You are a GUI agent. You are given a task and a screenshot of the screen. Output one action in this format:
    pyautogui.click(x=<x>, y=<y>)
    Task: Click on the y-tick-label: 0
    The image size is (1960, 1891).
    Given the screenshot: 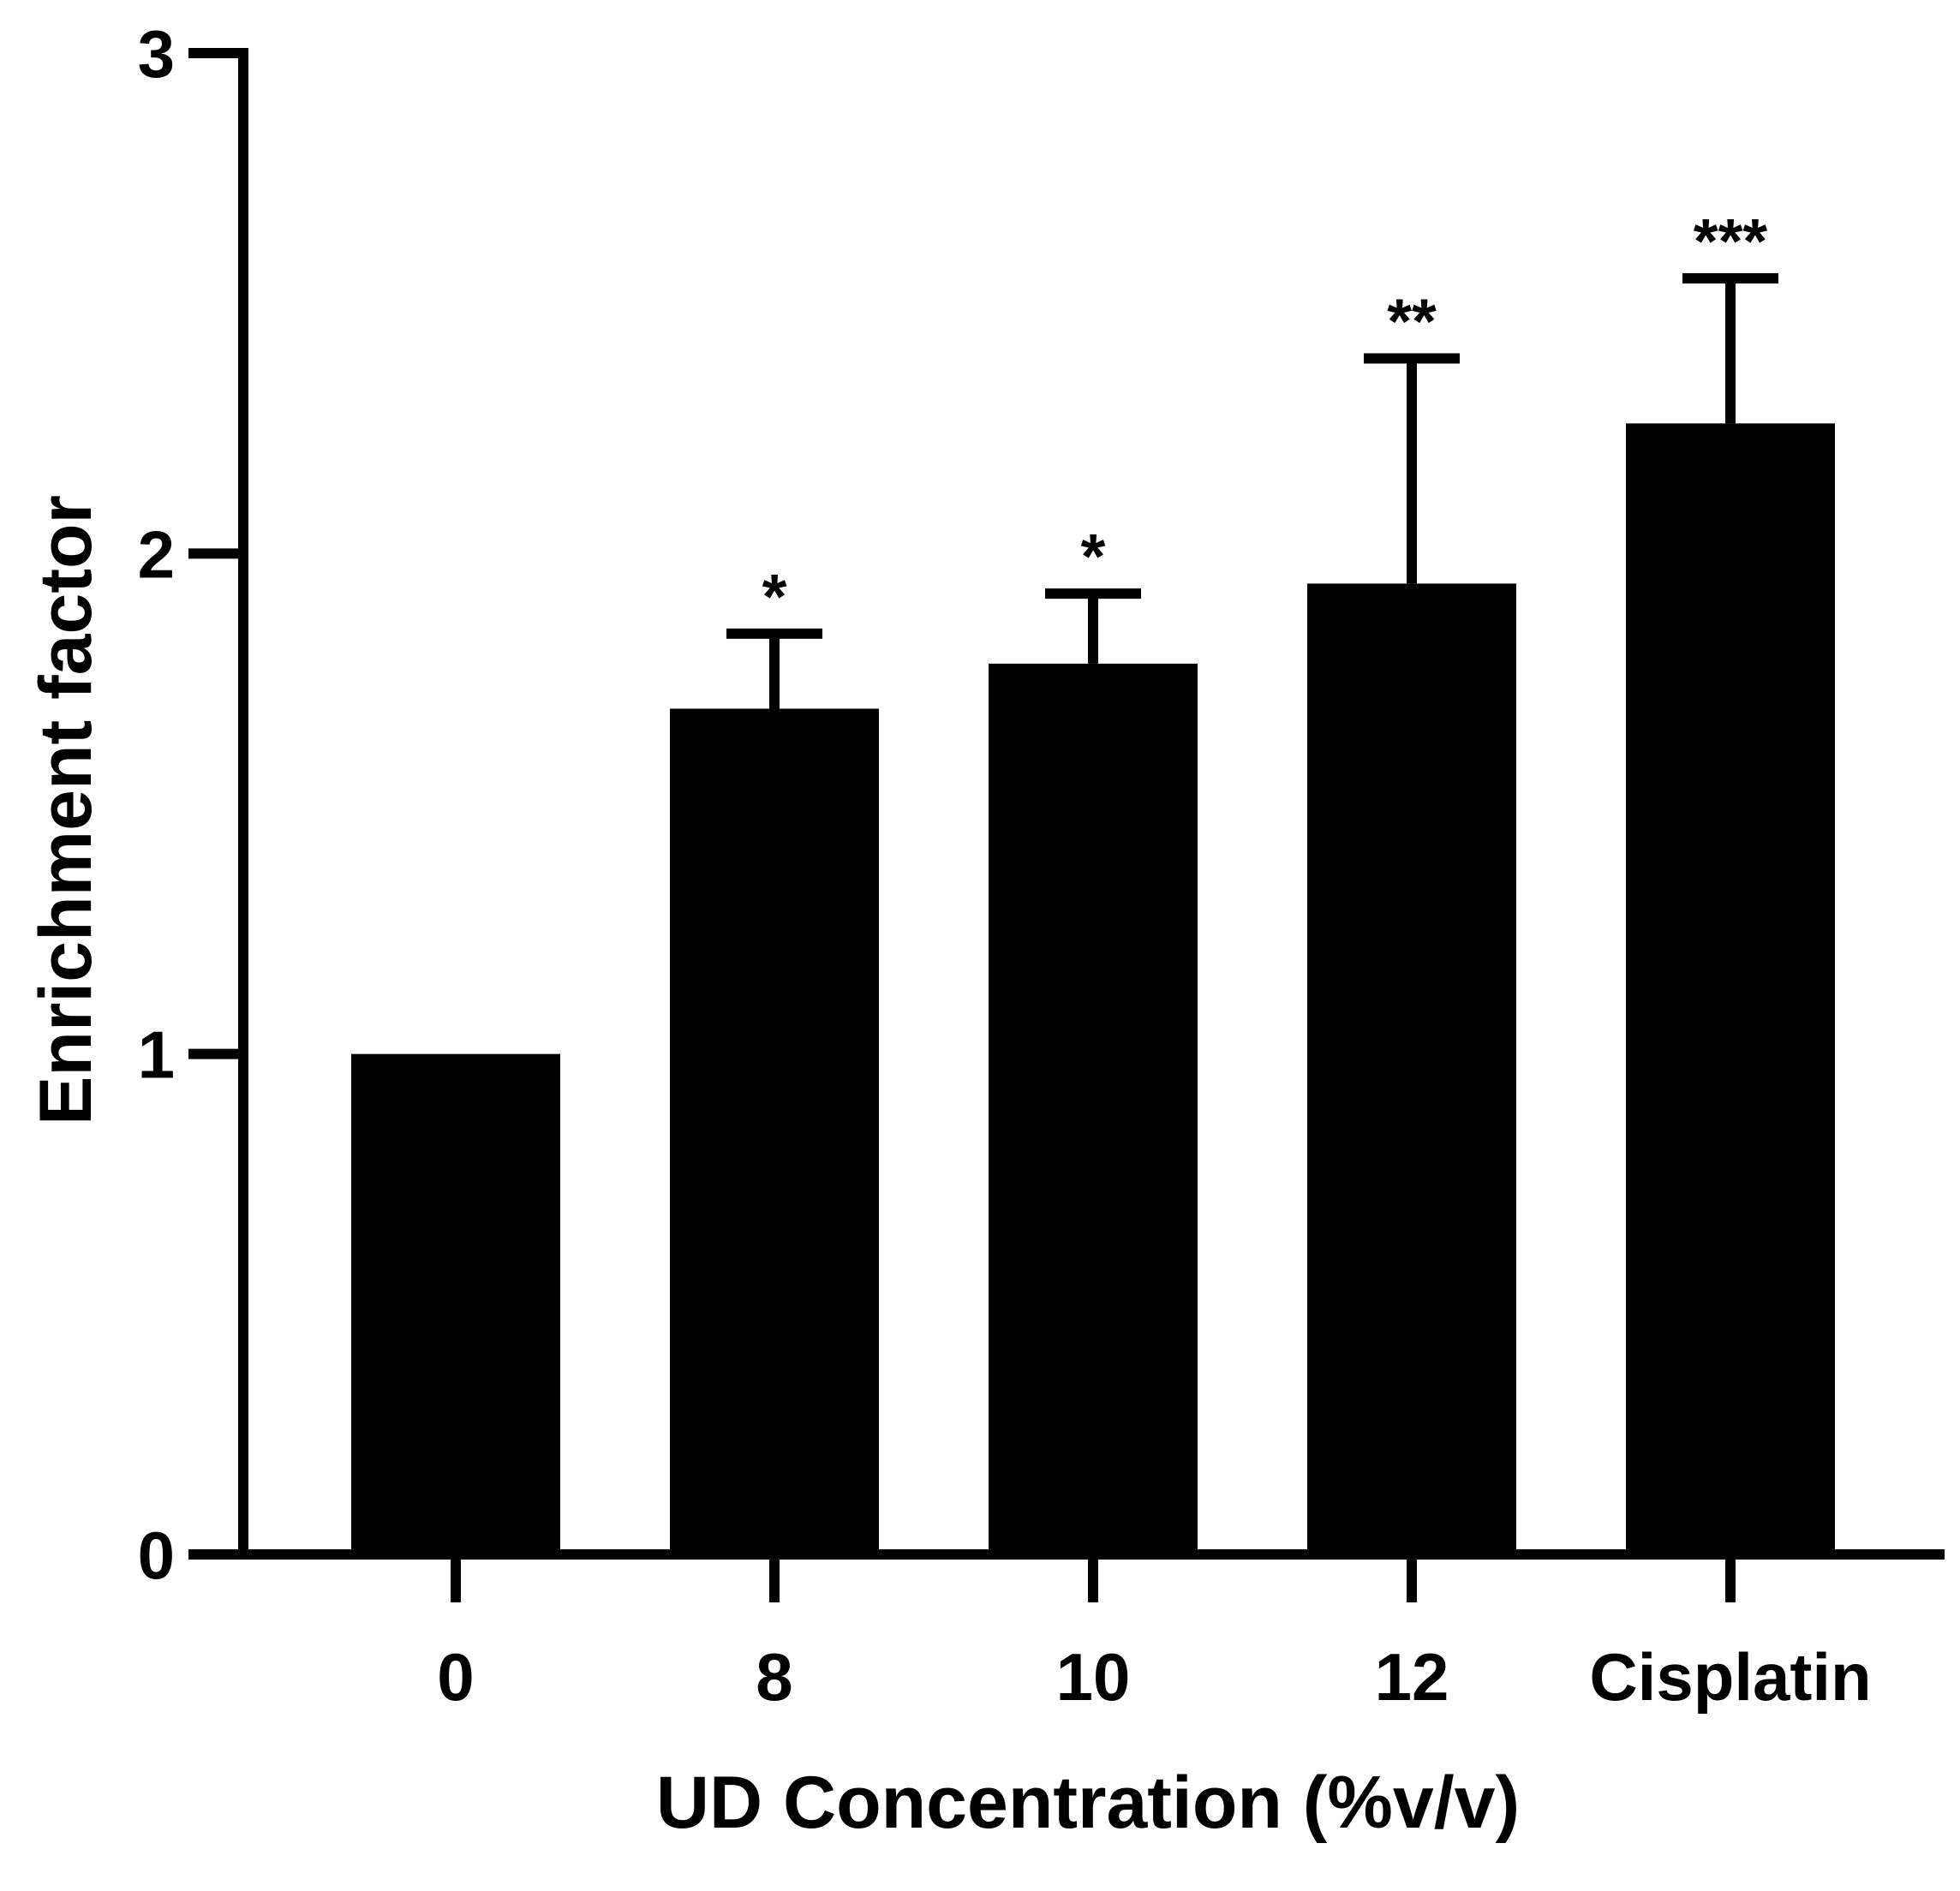 What is the action you would take?
    pyautogui.click(x=156, y=1555)
    